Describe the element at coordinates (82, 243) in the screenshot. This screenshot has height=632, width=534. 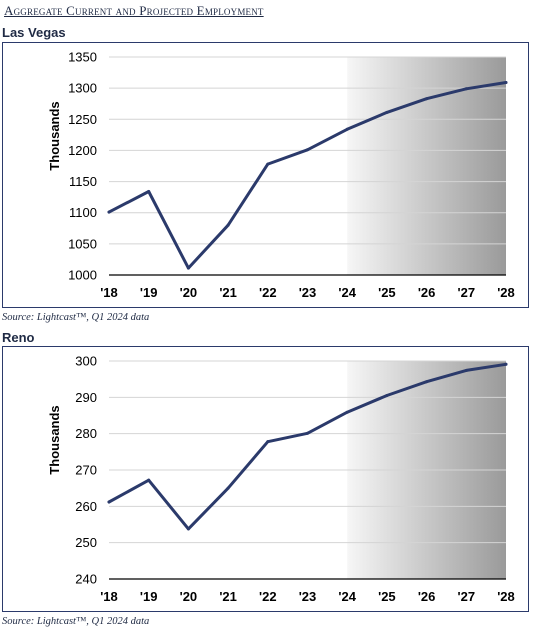
I see `y-tick-label: 1050` at that location.